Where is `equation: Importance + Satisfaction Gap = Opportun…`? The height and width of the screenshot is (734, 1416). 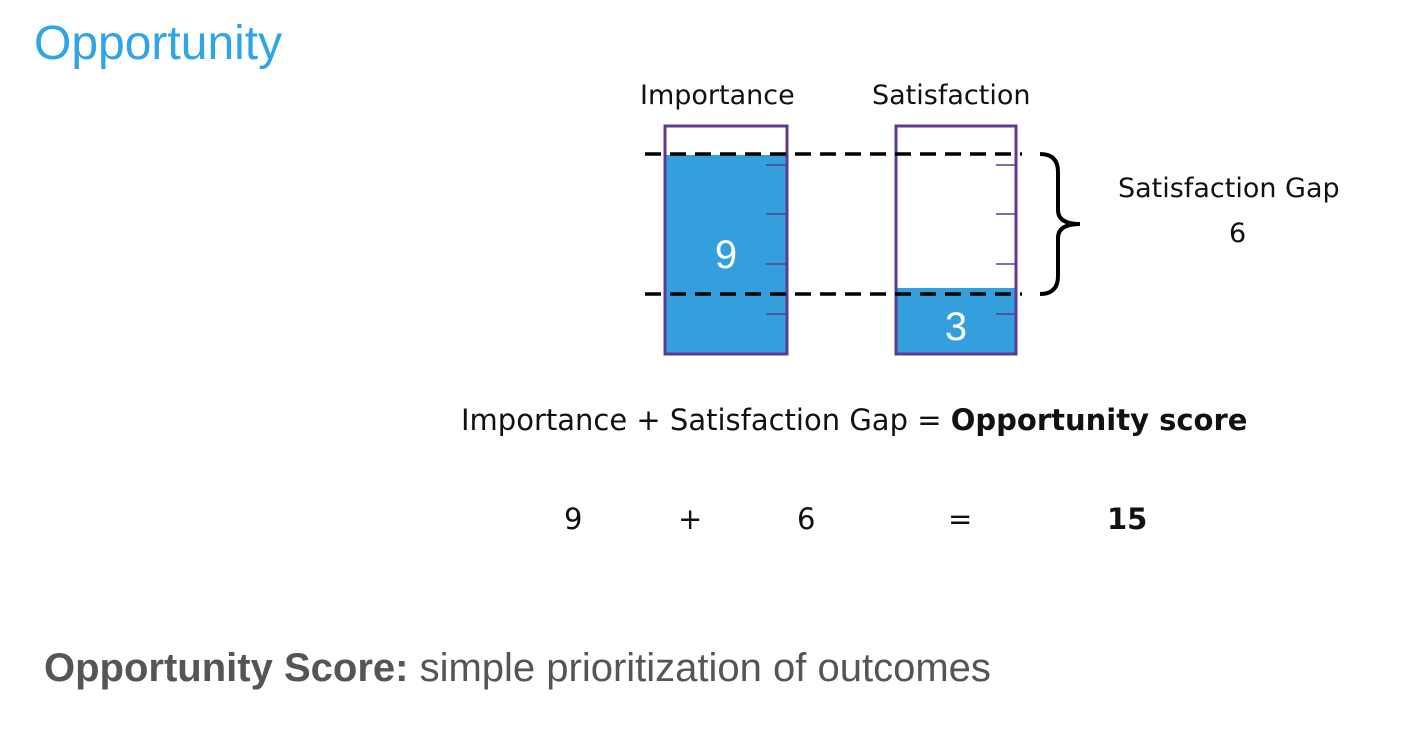
equation: Importance + Satisfaction Gap = Opportun… is located at coordinates (854, 420).